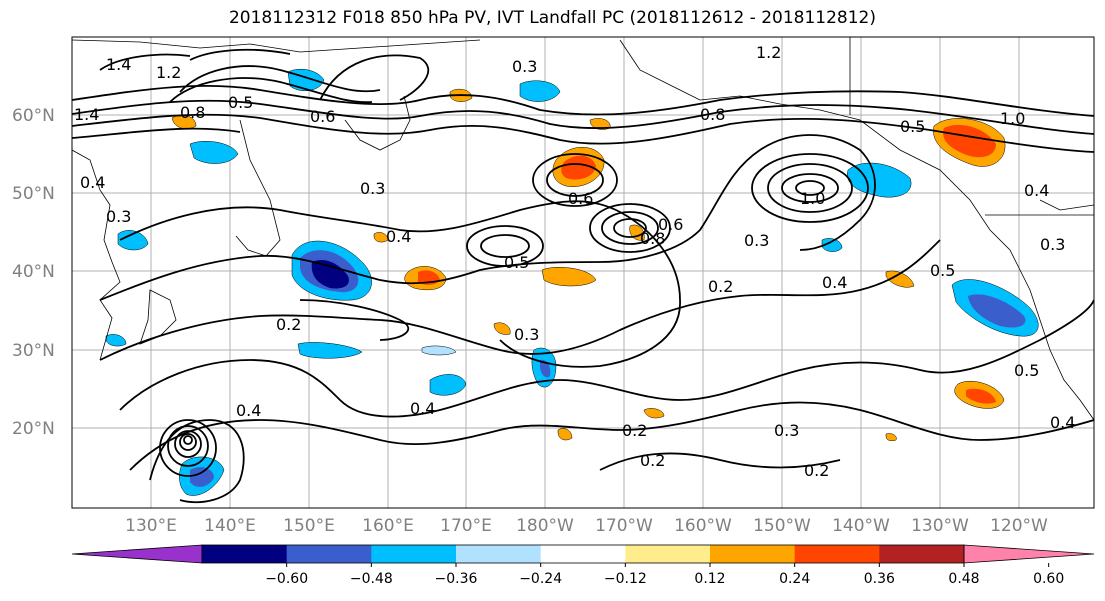 This screenshot has height=601, width=1105. I want to click on colorbar-tick-label: −0.48, so click(371, 579).